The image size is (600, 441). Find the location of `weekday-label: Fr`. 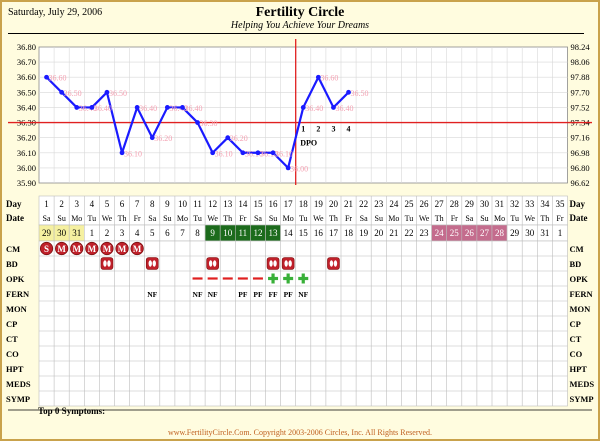

weekday-label: Fr is located at coordinates (559, 218).